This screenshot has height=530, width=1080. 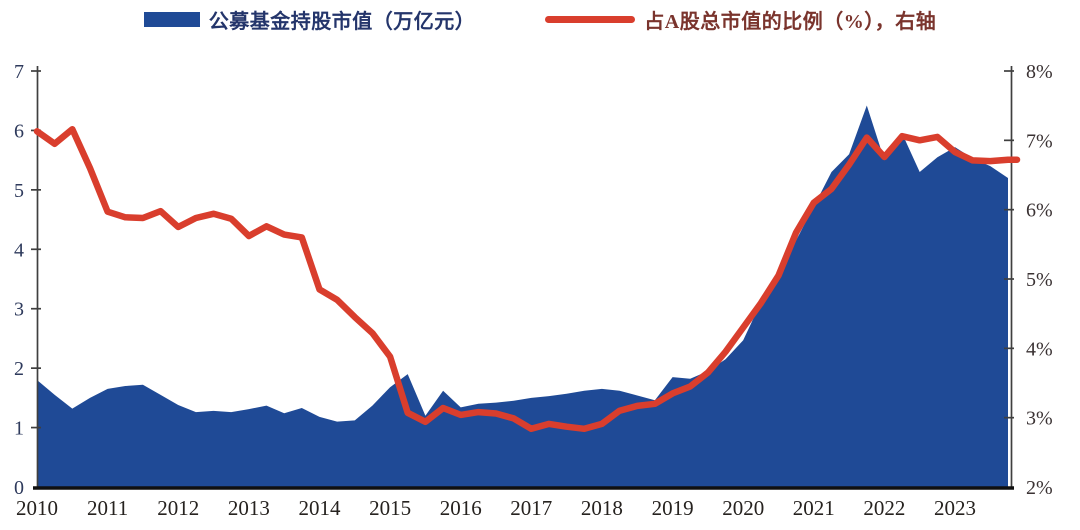 I want to click on x-axis-tick-label: 2013, so click(x=249, y=508).